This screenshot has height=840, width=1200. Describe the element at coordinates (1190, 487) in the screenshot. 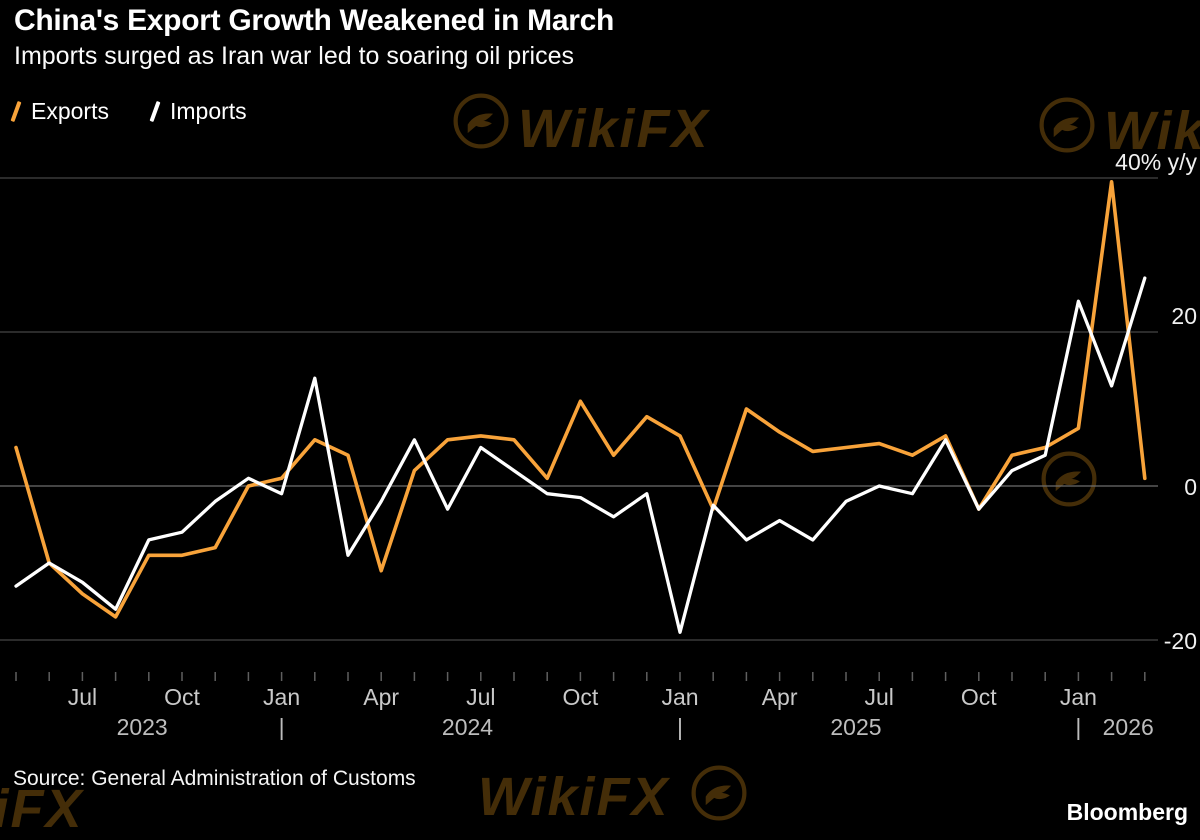

I see `y-axis-label: 0` at that location.